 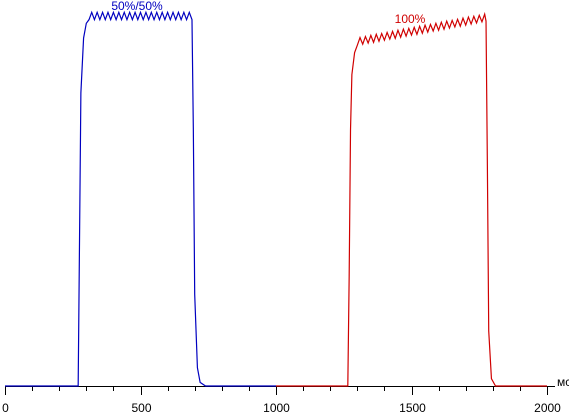 What do you see at coordinates (276, 407) in the screenshot?
I see `x-tick-label: 1000` at bounding box center [276, 407].